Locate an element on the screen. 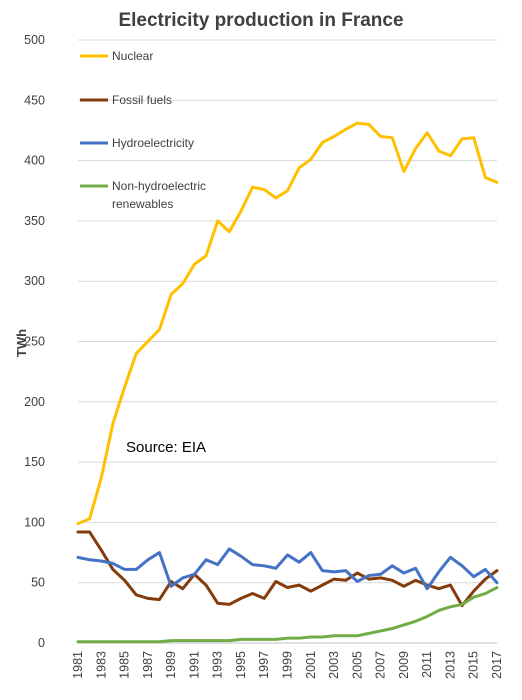 This screenshot has width=522, height=700. y-tick-label: 450 is located at coordinates (34, 100).